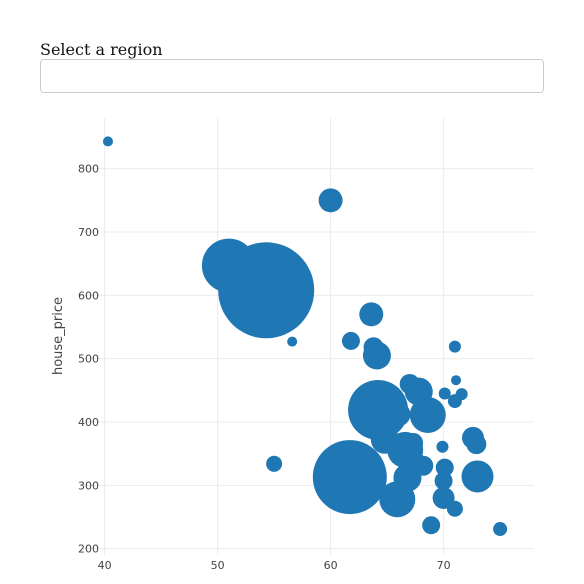 This screenshot has width=584, height=584. Describe the element at coordinates (331, 565) in the screenshot. I see `x-tick-label: 60` at that location.